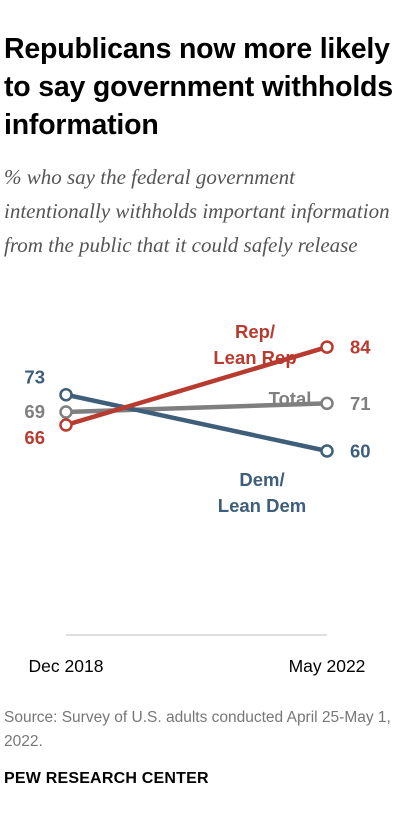 Image resolution: width=400 pixels, height=830 pixels. I want to click on series-label-dem-lean-dem-line2: Lean Dem, so click(262, 505).